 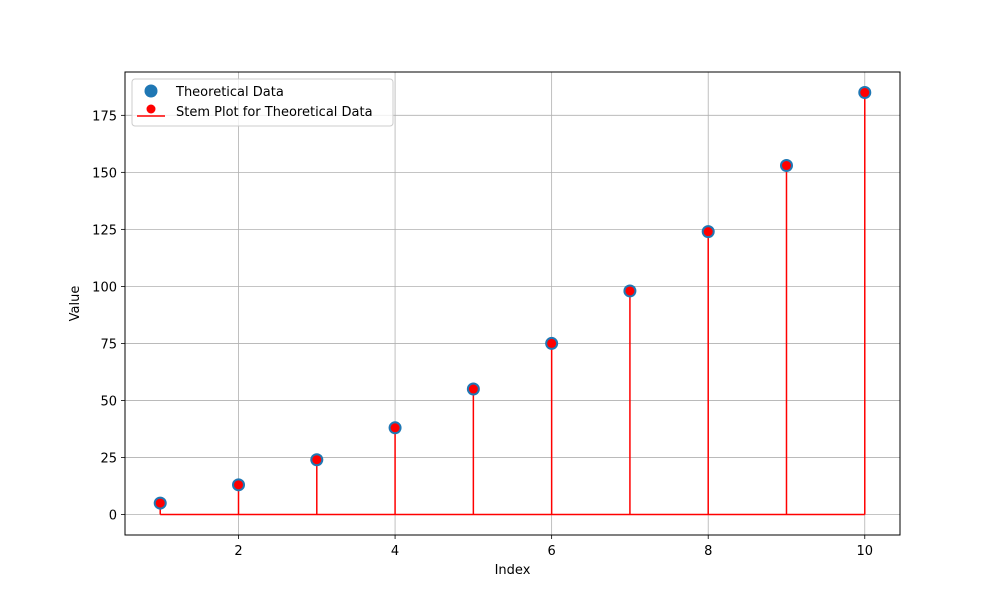 What do you see at coordinates (104, 173) in the screenshot?
I see `y-tick-label: 150` at bounding box center [104, 173].